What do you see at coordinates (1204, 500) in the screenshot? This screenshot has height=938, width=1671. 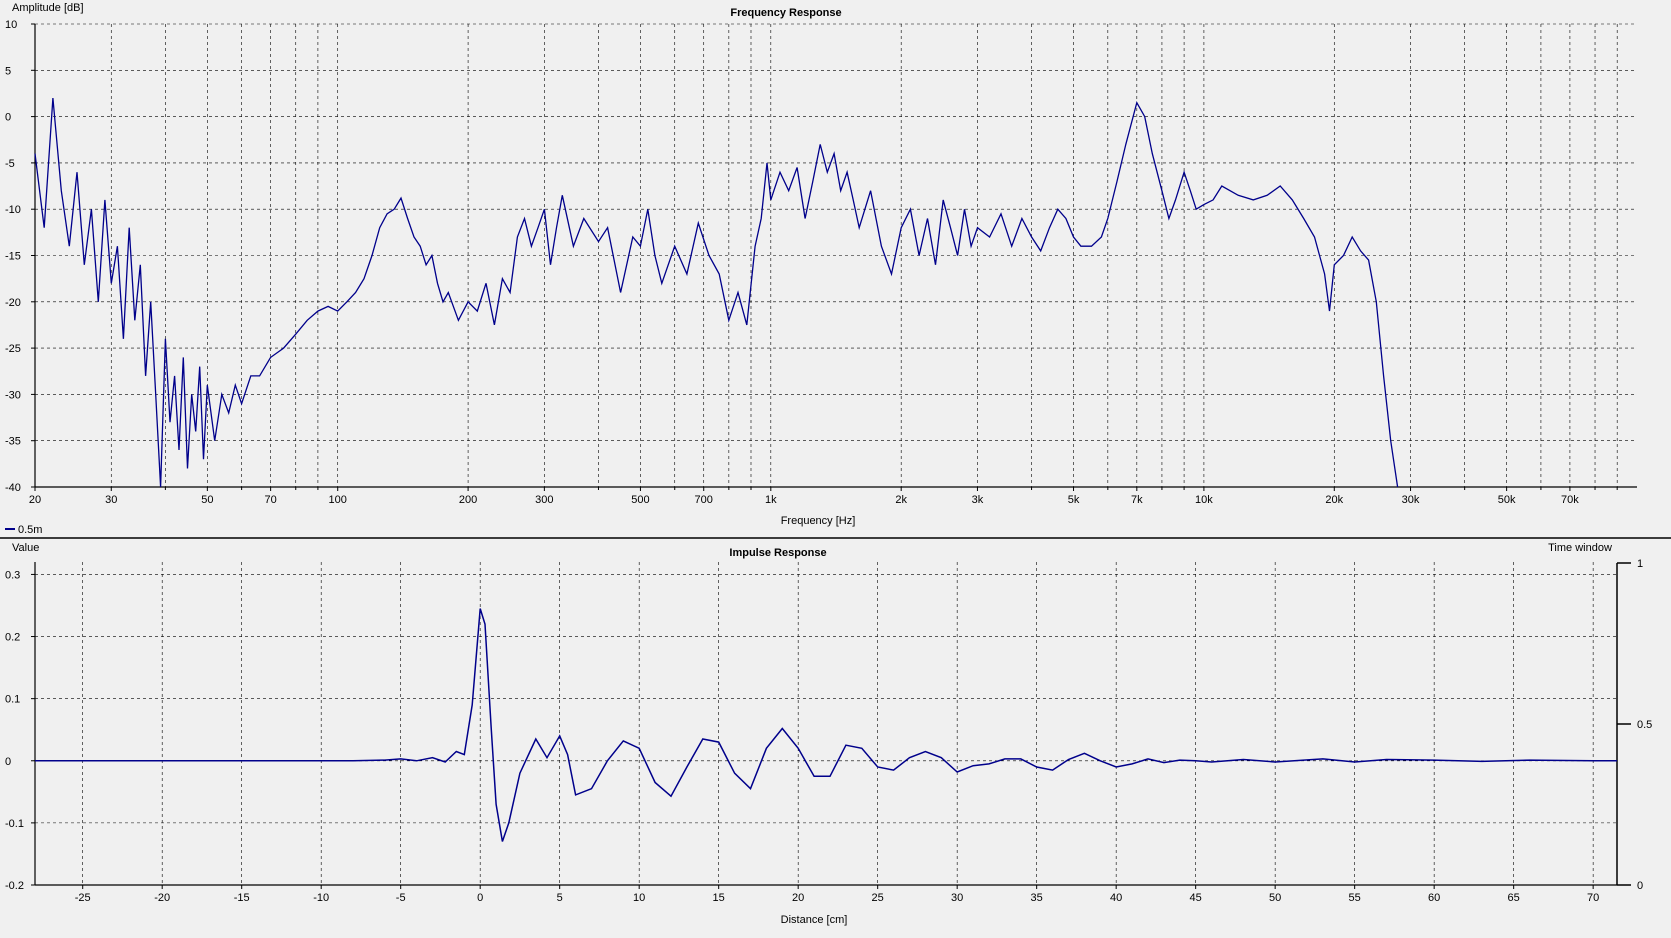 I see `x-tick-label: 10k` at bounding box center [1204, 500].